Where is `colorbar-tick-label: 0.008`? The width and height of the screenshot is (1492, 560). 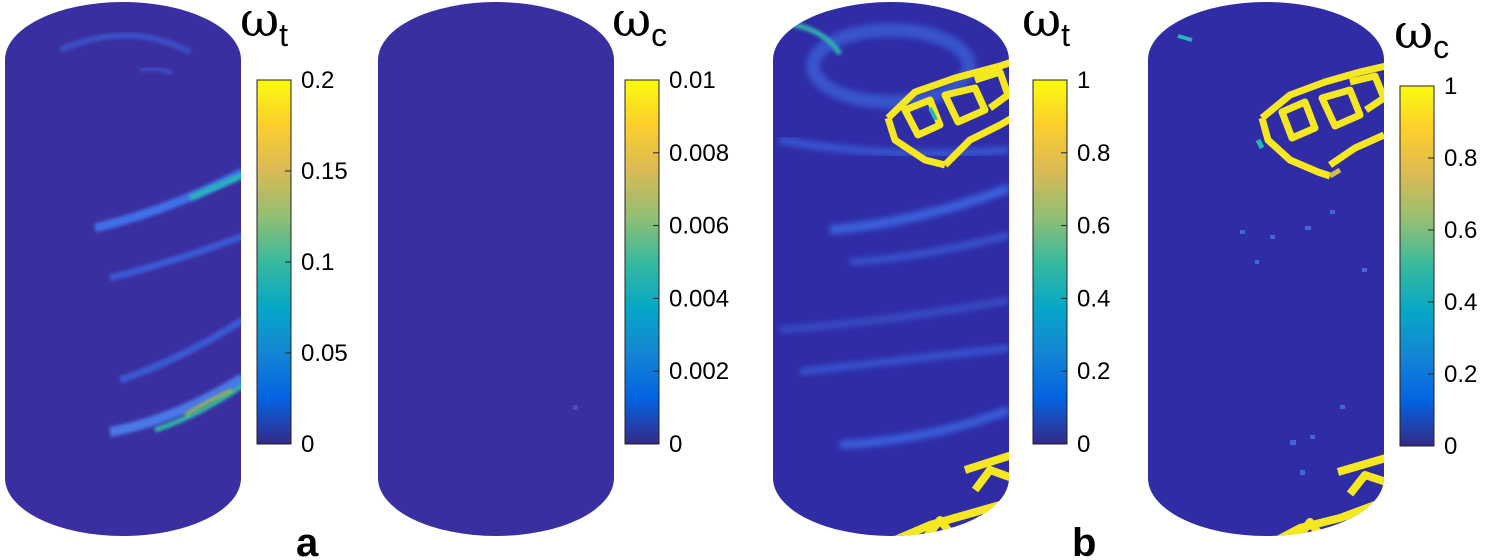
colorbar-tick-label: 0.008 is located at coordinates (699, 153).